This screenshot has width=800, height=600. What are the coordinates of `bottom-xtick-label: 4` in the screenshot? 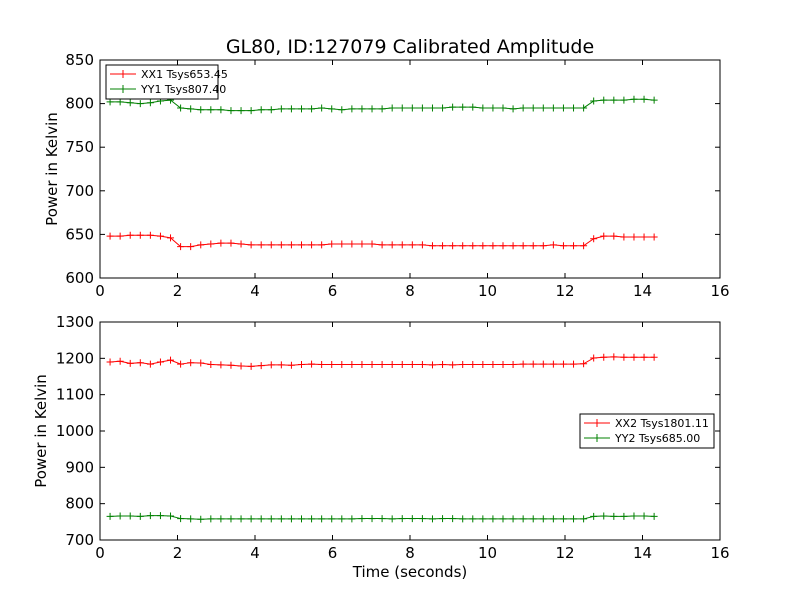 It's located at (255, 553).